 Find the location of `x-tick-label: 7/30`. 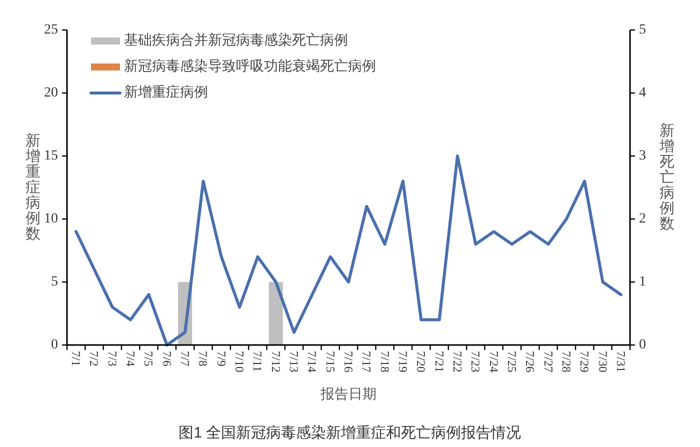

x-tick-label: 7/30 is located at coordinates (603, 361).